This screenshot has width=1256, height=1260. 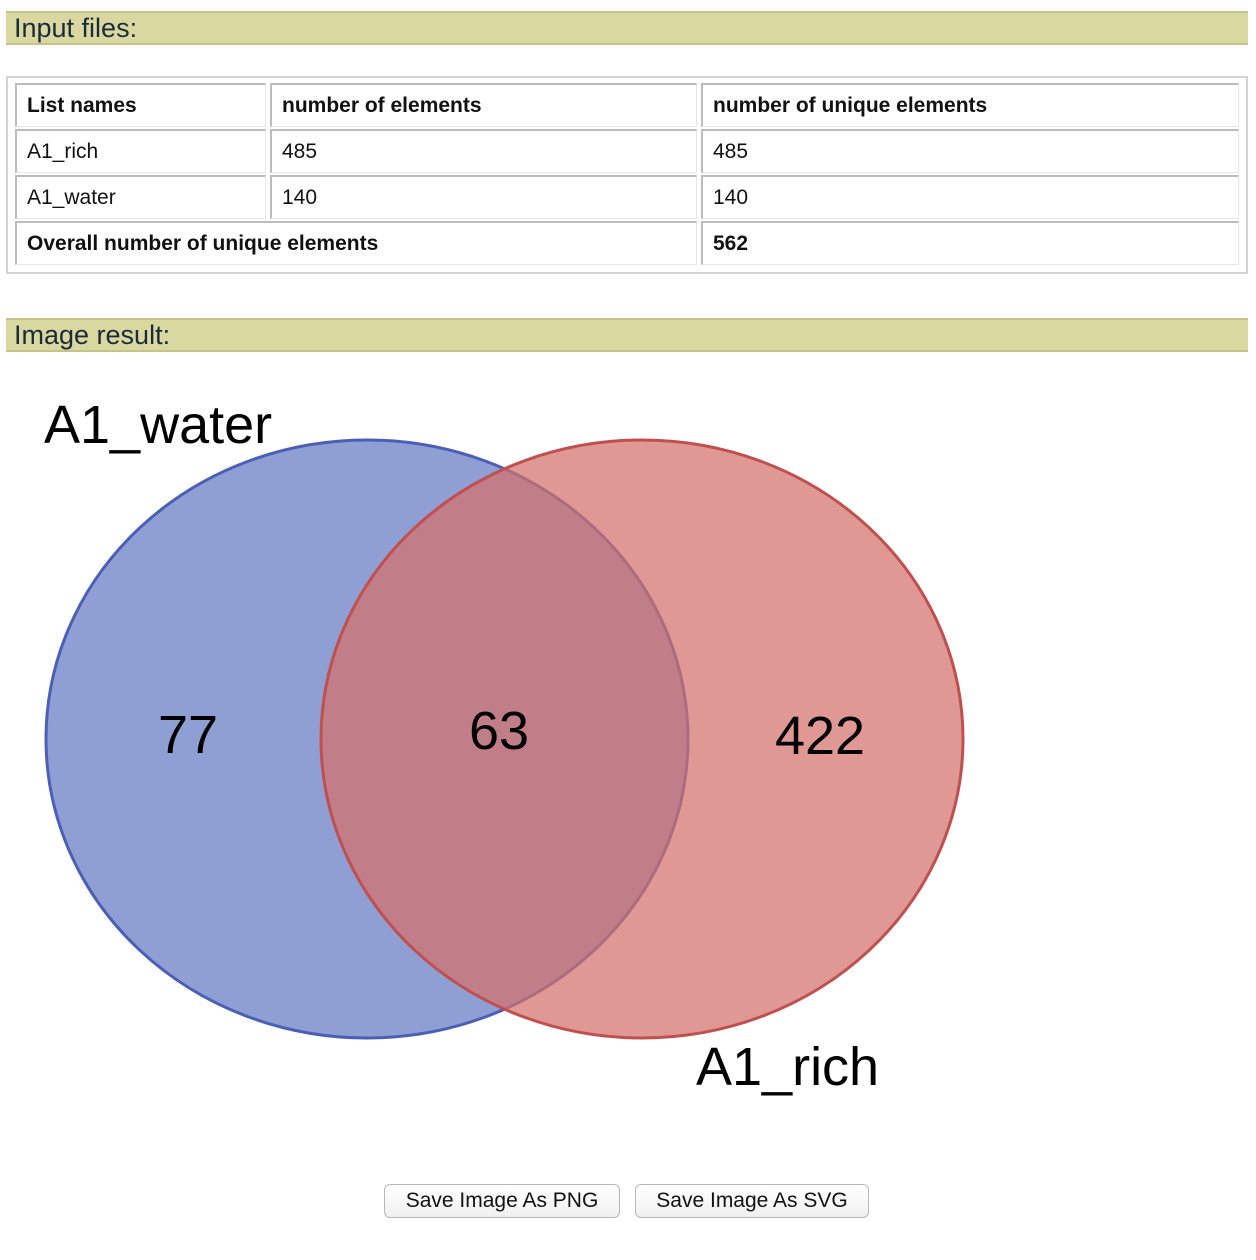 What do you see at coordinates (158, 425) in the screenshot?
I see `venn-set-label-a1-water: A1_water` at bounding box center [158, 425].